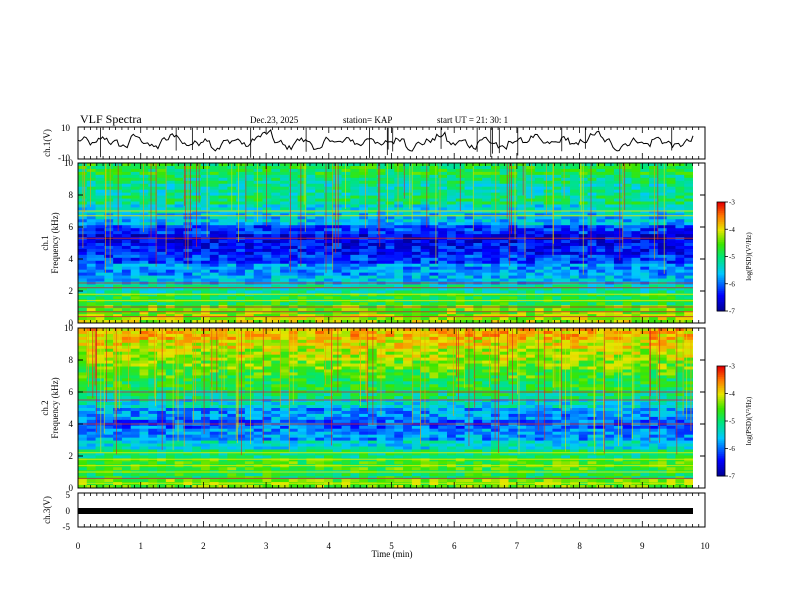 This screenshot has width=792, height=612. What do you see at coordinates (721, 279) in the screenshot?
I see `colorbar-cell` at bounding box center [721, 279].